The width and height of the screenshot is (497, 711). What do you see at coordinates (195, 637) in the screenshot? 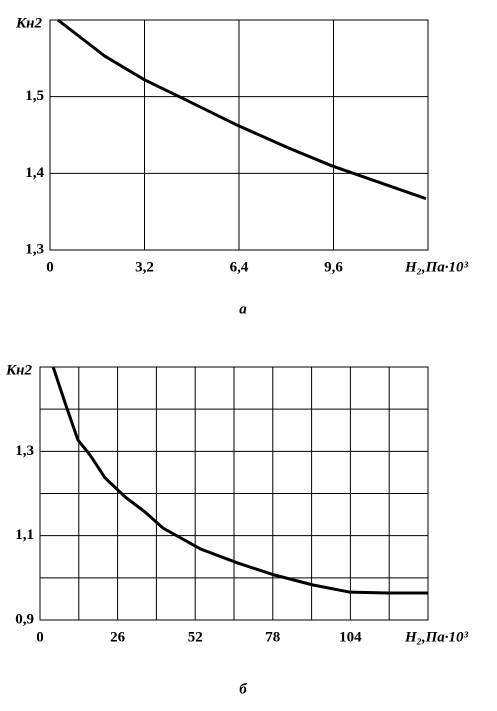
I see `x-tick-label: 52` at bounding box center [195, 637].